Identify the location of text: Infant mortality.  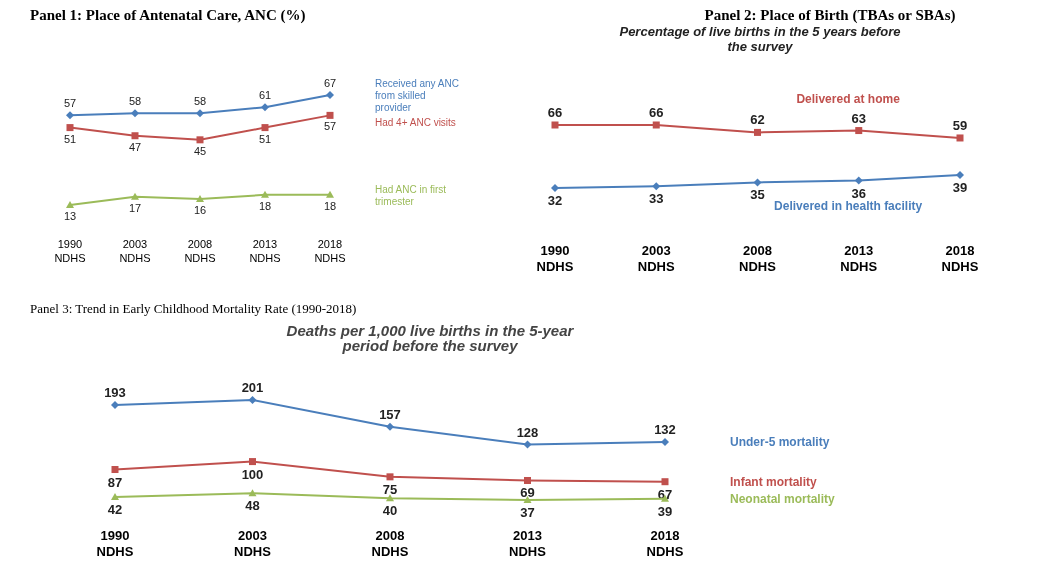
(773, 481).